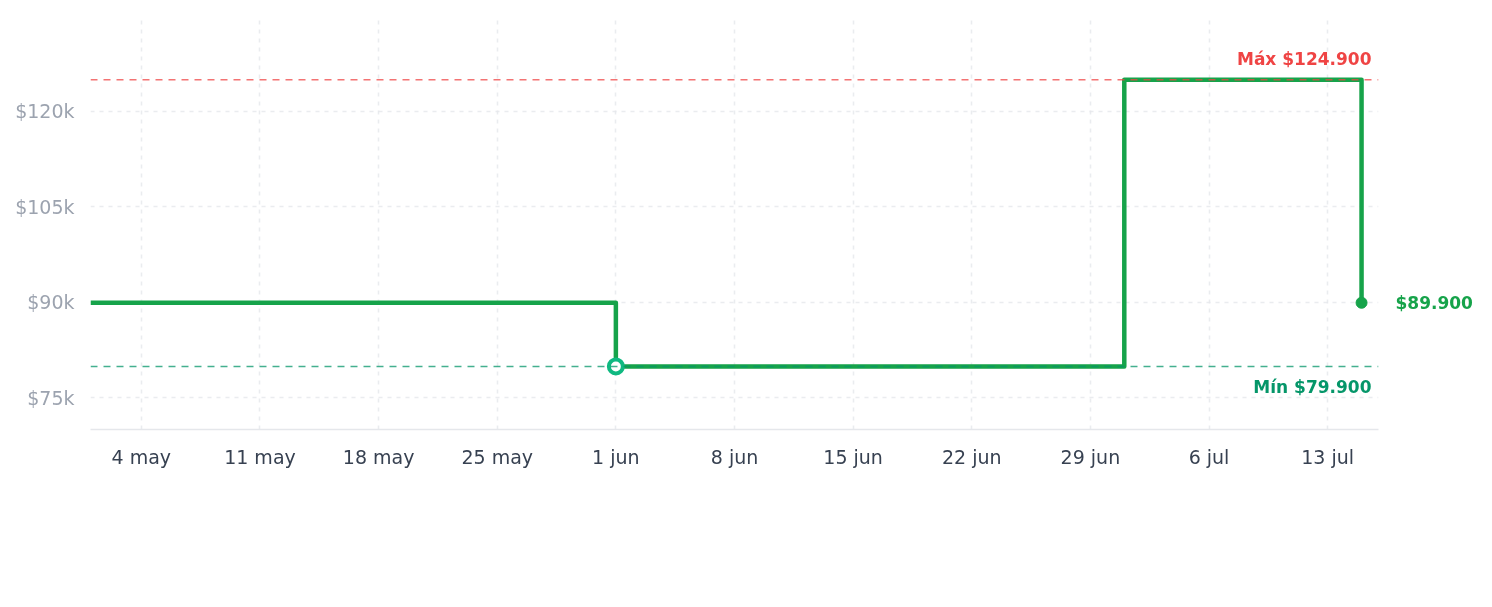 The image size is (1492, 607). Describe the element at coordinates (853, 456) in the screenshot. I see `x-tick-label: 15 jun` at that location.